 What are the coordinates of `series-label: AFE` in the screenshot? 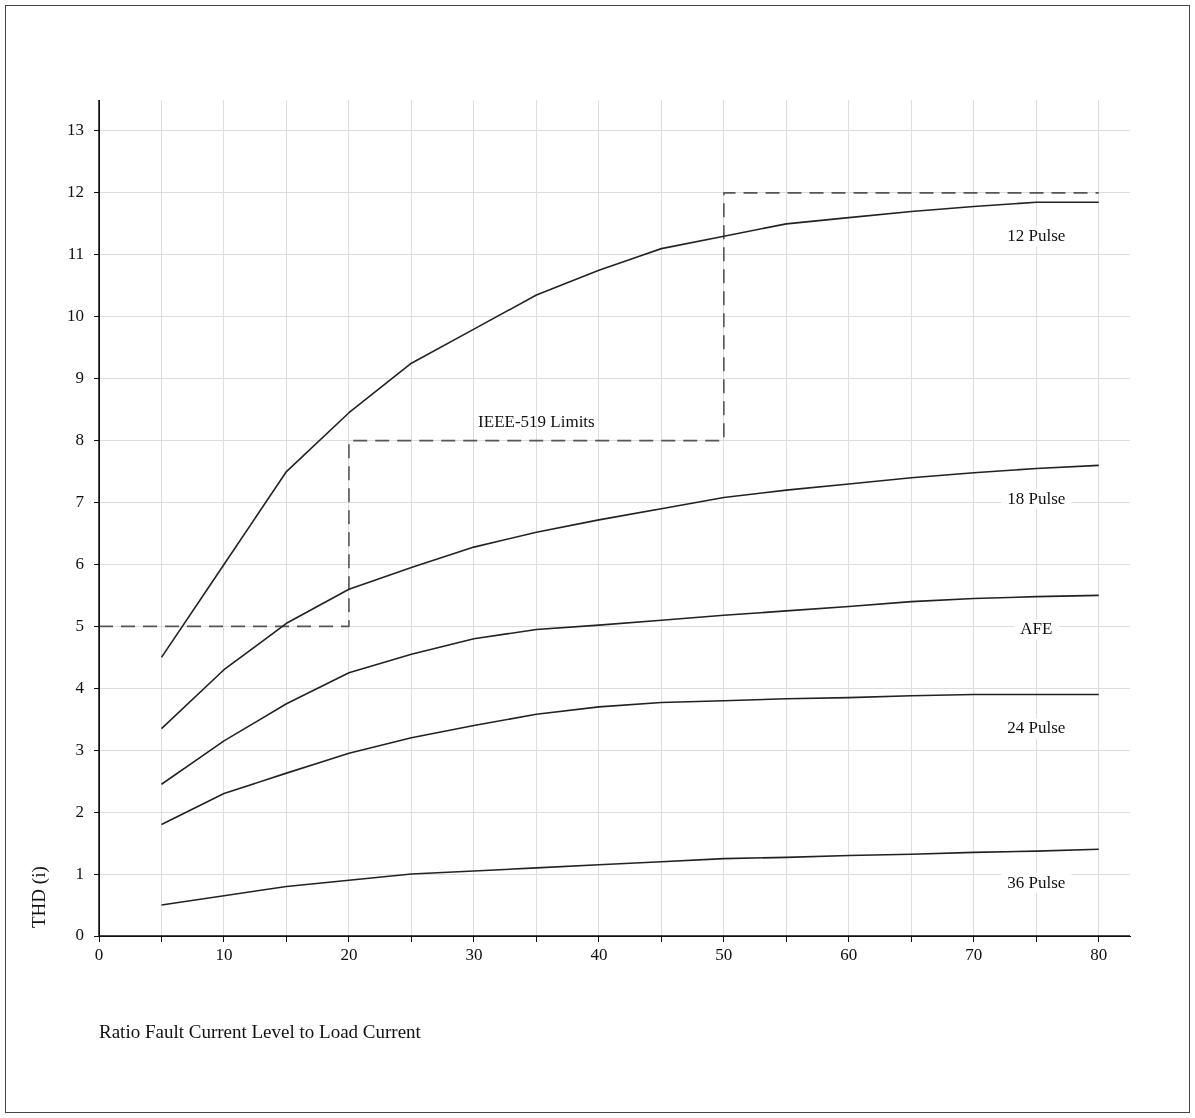 It's located at (1036, 628).